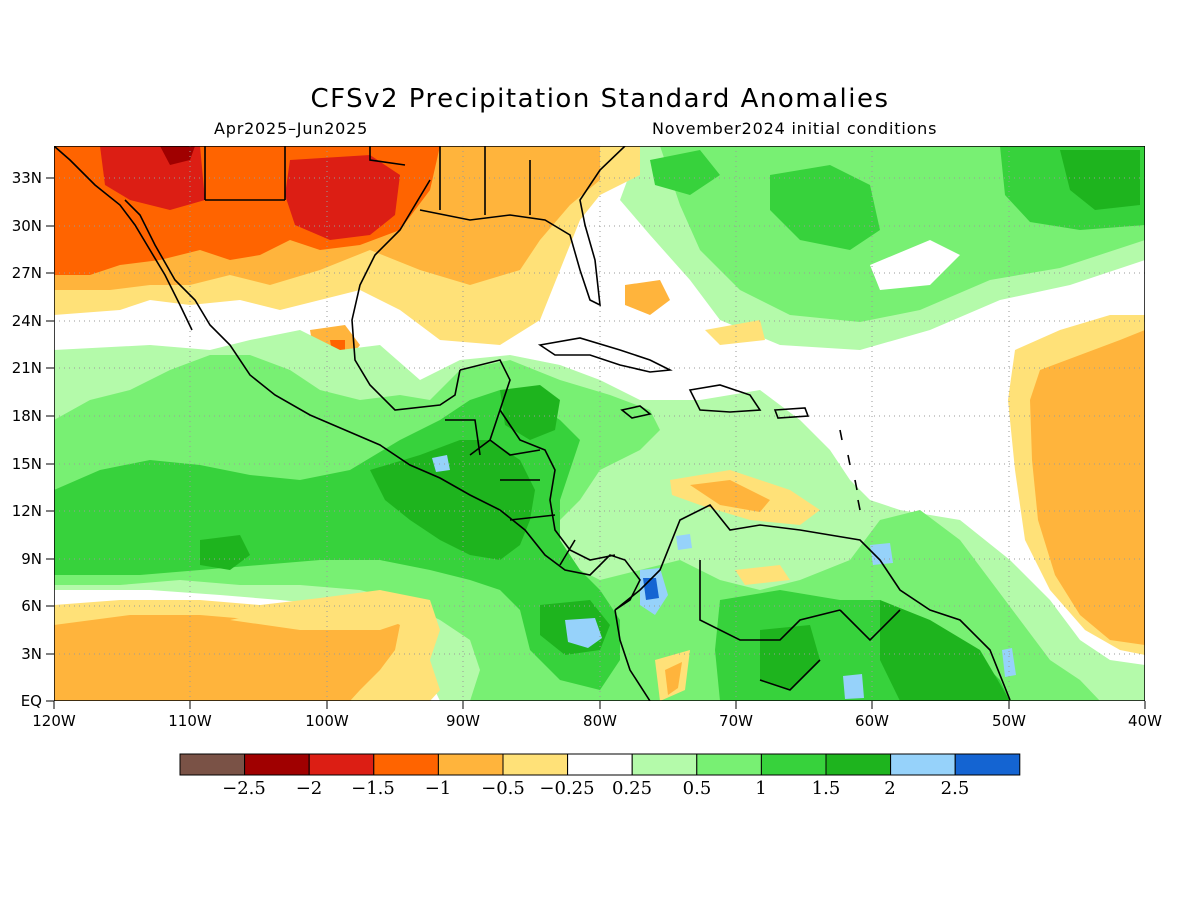  What do you see at coordinates (463, 721) in the screenshot?
I see `x-tick-label: 90W` at bounding box center [463, 721].